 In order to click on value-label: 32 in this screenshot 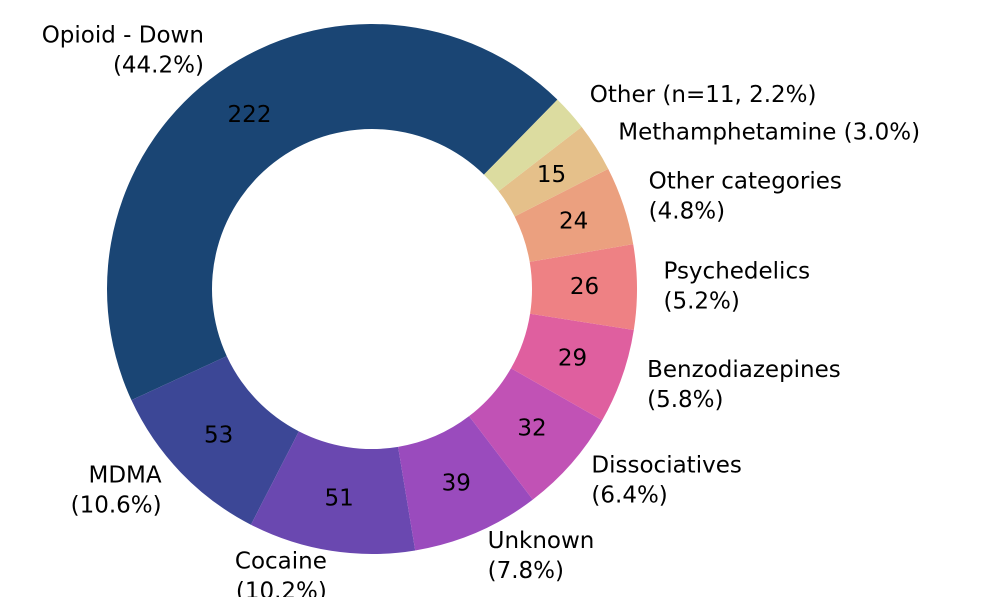, I will do `click(531, 428)`.